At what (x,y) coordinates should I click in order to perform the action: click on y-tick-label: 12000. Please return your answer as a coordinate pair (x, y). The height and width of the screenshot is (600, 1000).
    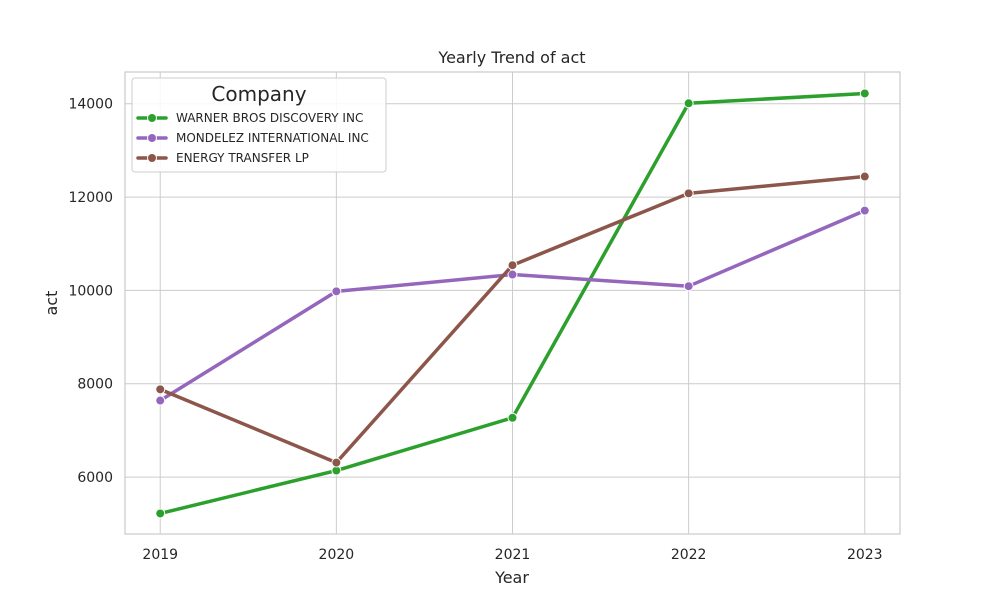
    Looking at the image, I should click on (90, 198).